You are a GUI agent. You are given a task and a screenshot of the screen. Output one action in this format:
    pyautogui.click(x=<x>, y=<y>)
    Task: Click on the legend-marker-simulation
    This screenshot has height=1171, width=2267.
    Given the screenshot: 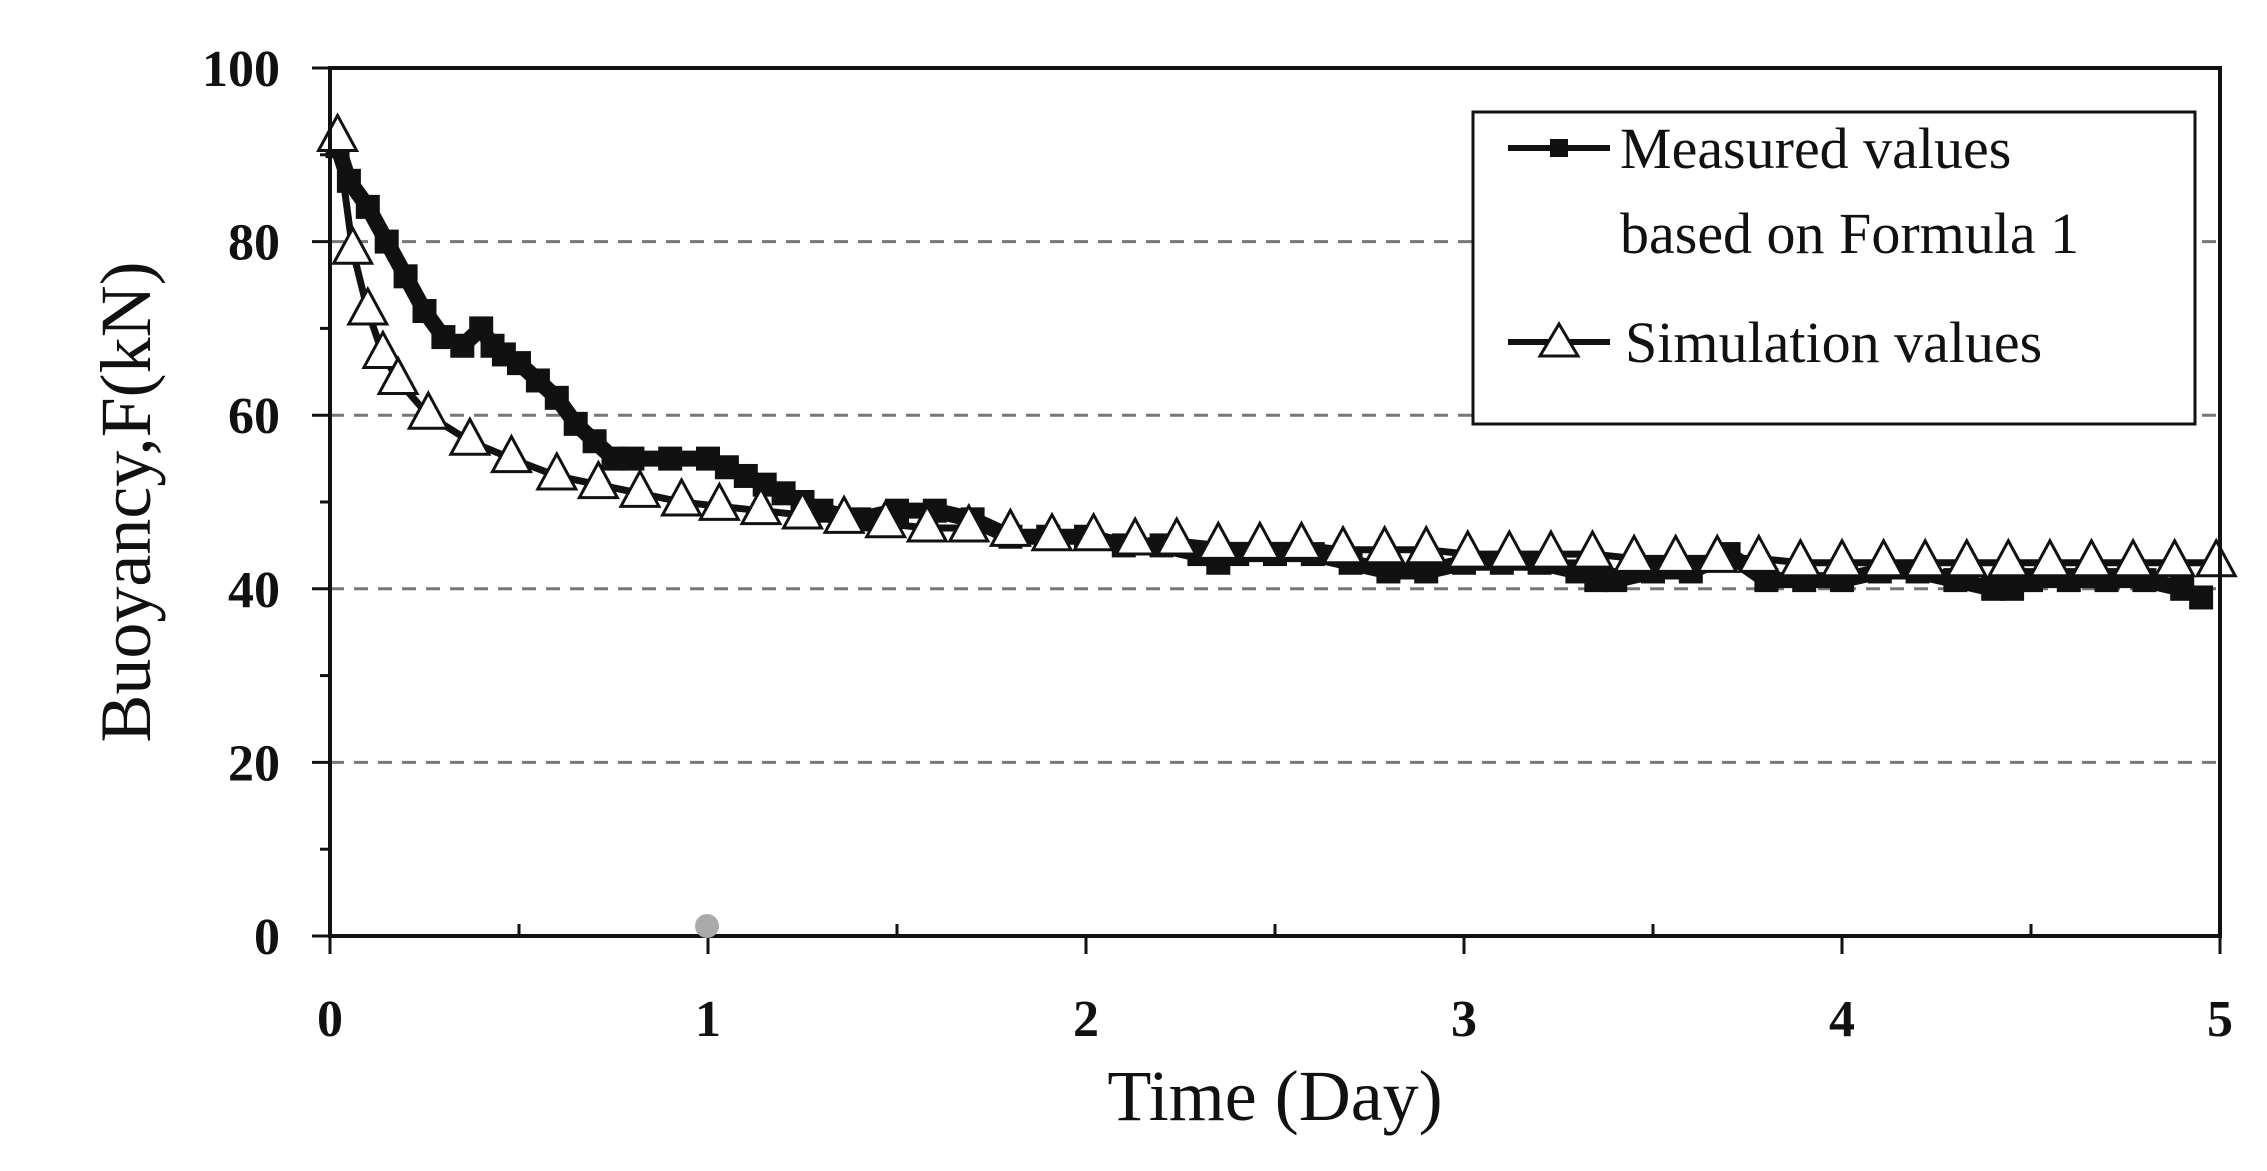 What is the action you would take?
    pyautogui.click(x=1559, y=339)
    